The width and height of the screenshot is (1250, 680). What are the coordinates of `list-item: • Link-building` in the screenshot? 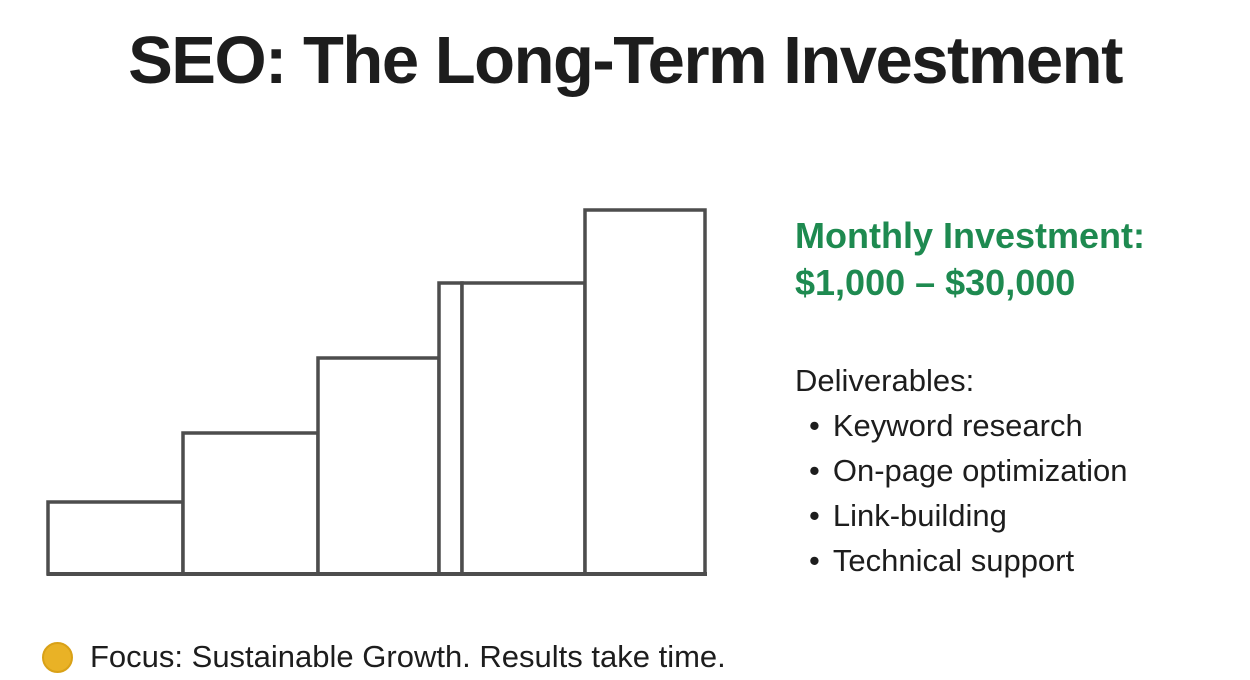 It's located at (1010, 515).